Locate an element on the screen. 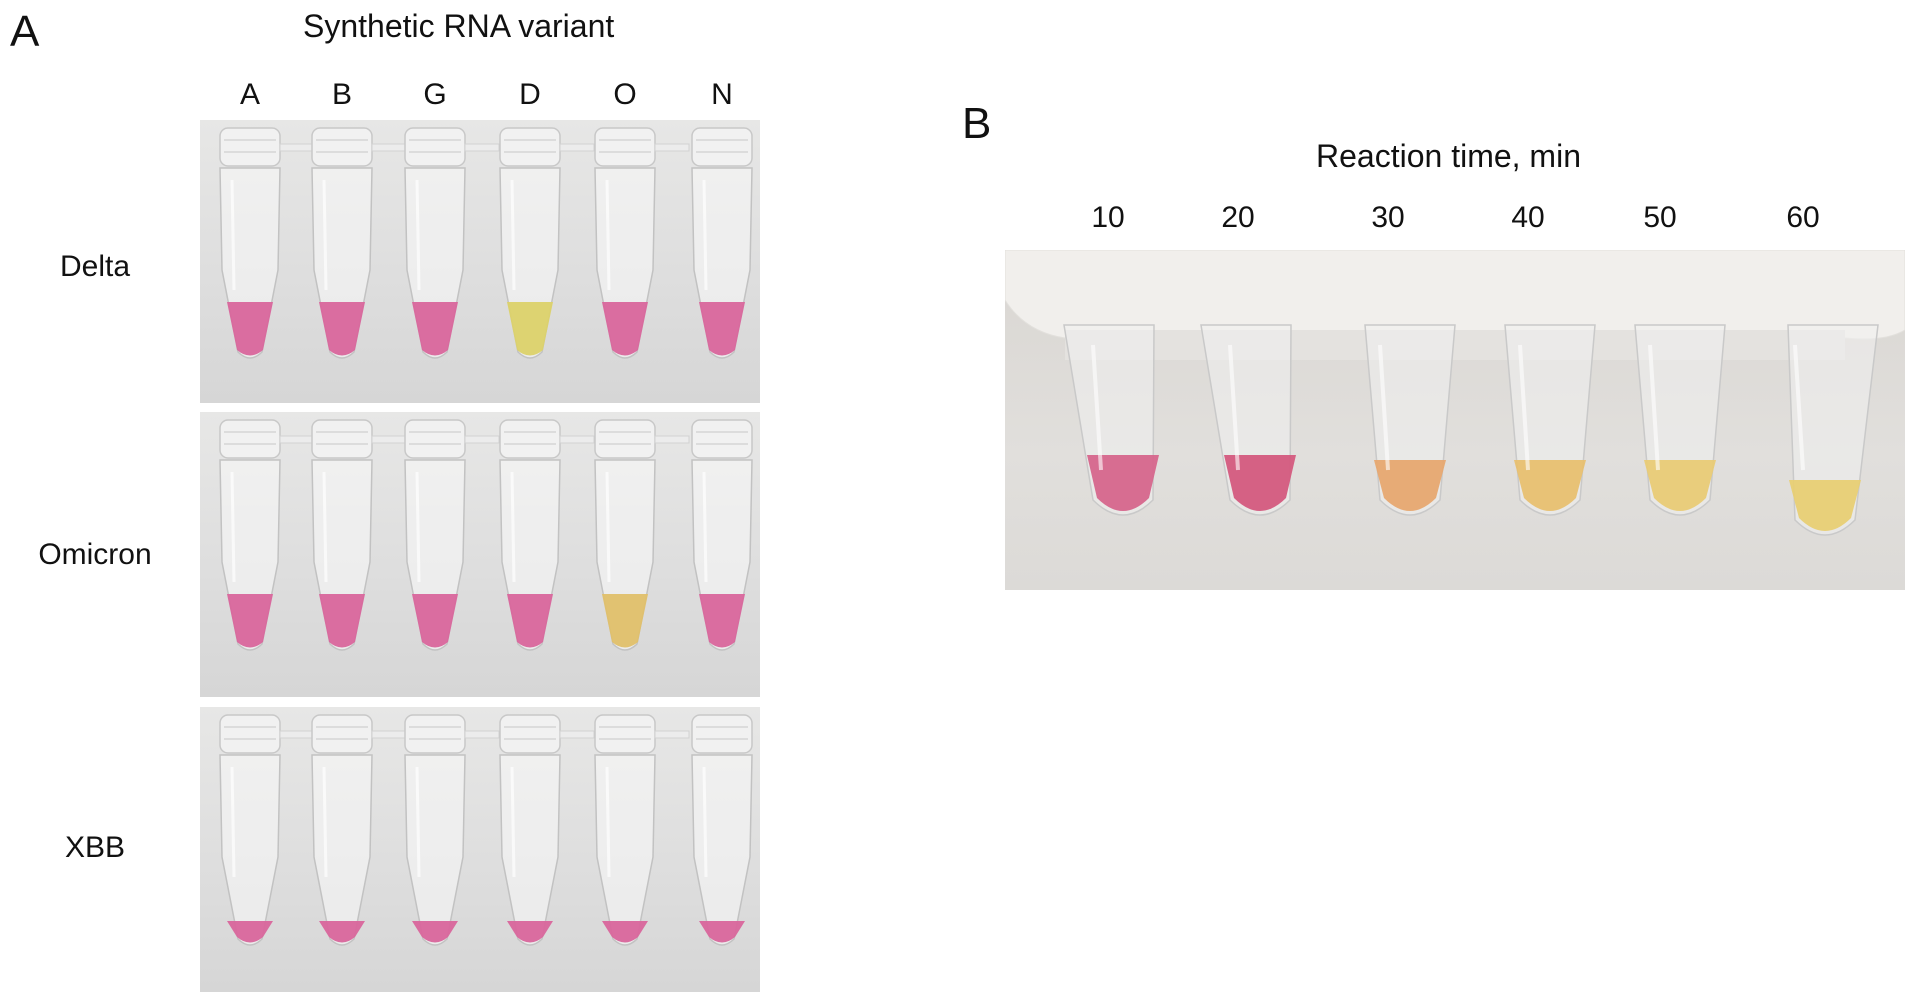 The image size is (1914, 1003). panel-b-heading: Reaction time, min is located at coordinates (1448, 156).